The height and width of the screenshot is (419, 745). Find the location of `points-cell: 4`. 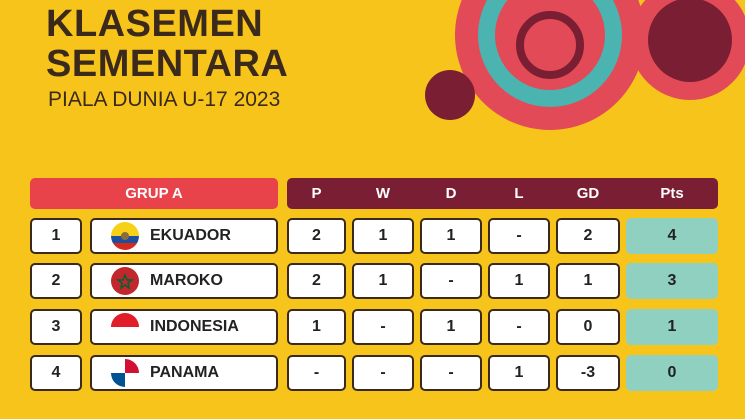

points-cell: 4 is located at coordinates (672, 236).